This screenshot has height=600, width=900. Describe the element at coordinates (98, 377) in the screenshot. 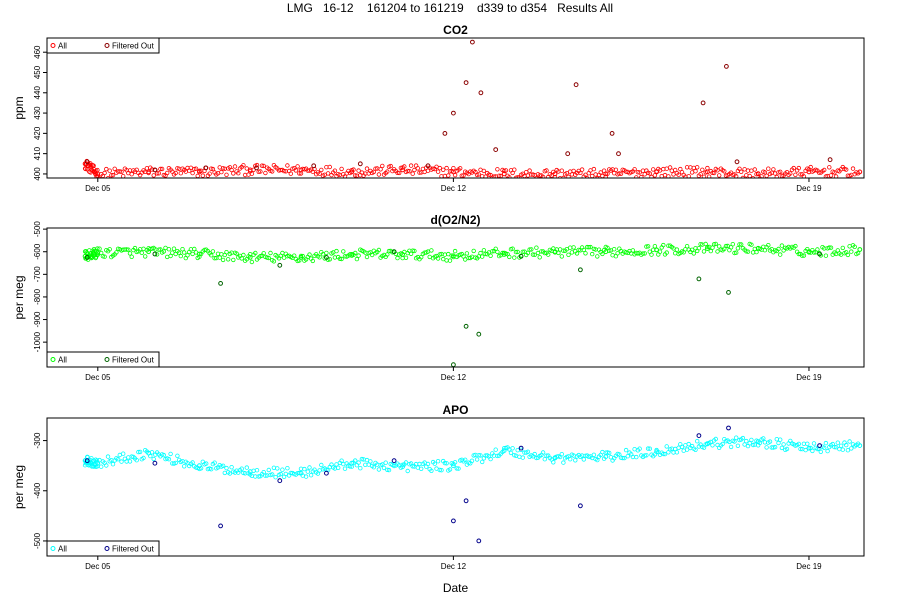

I see `x-tick-label: Dec 05` at that location.